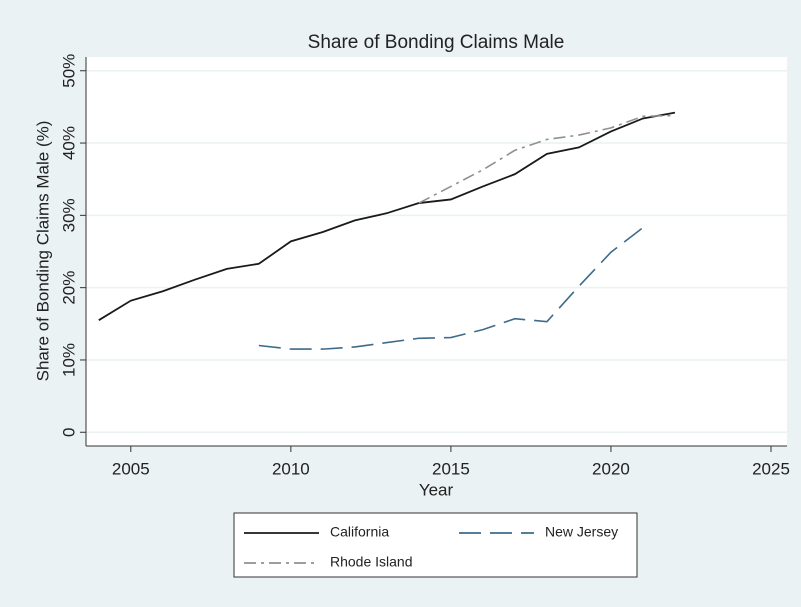  Describe the element at coordinates (436, 489) in the screenshot. I see `x-axis-label: Year` at that location.